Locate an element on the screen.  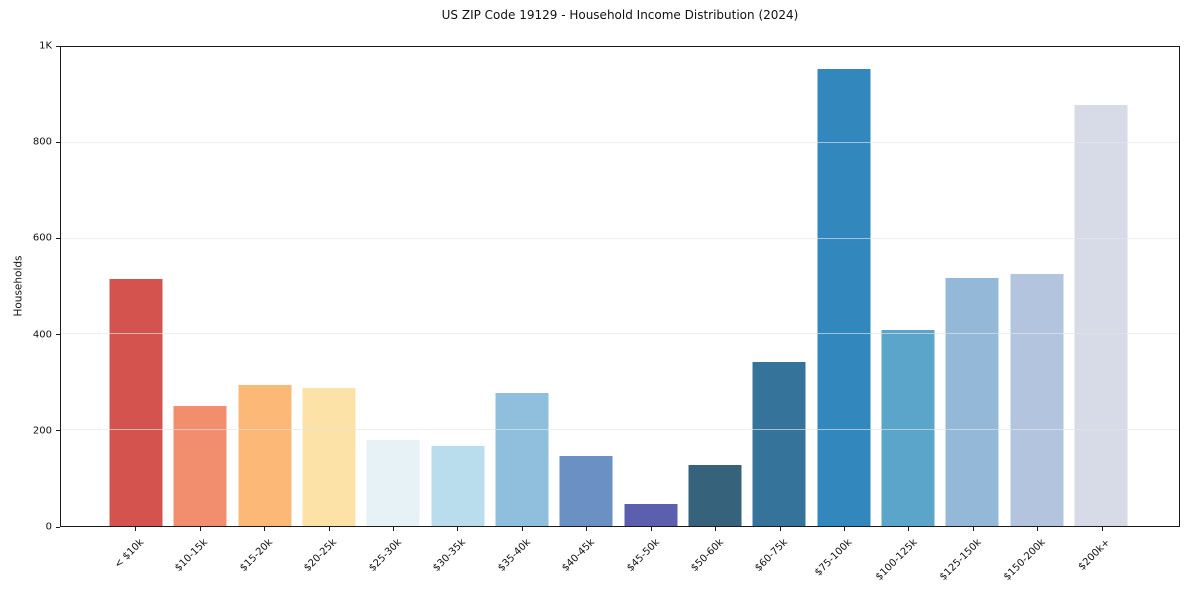
x-tick-label-text: $75-100k is located at coordinates (834, 558).